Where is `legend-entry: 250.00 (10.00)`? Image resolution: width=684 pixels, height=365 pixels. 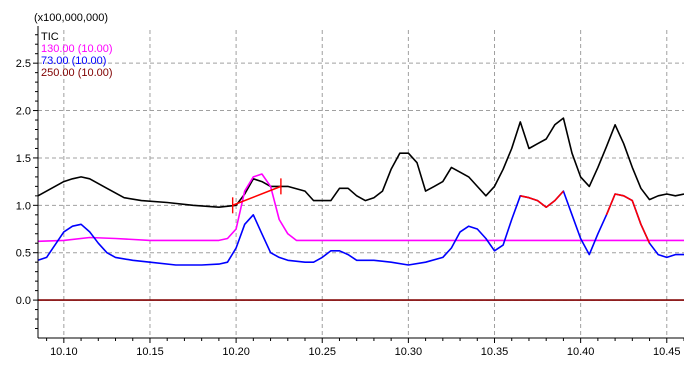 legend-entry: 250.00 (10.00) is located at coordinates (77, 73).